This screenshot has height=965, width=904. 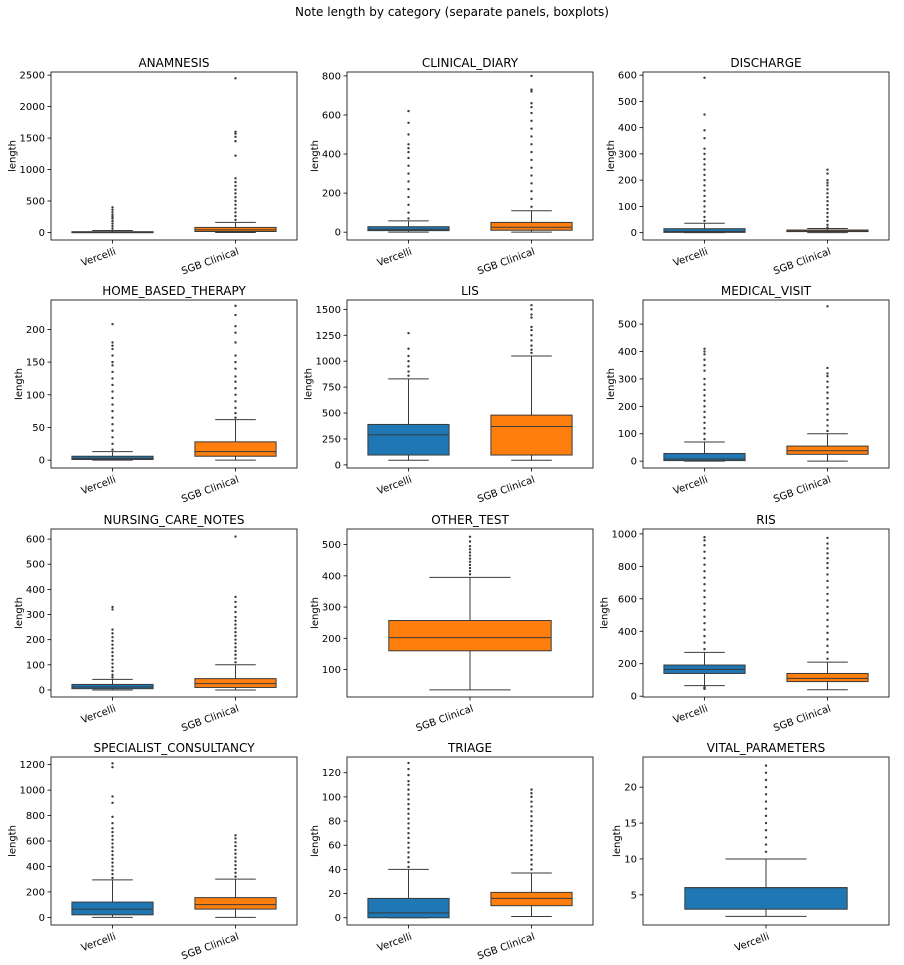 What do you see at coordinates (630, 859) in the screenshot?
I see `y-tick-label: 10` at bounding box center [630, 859].